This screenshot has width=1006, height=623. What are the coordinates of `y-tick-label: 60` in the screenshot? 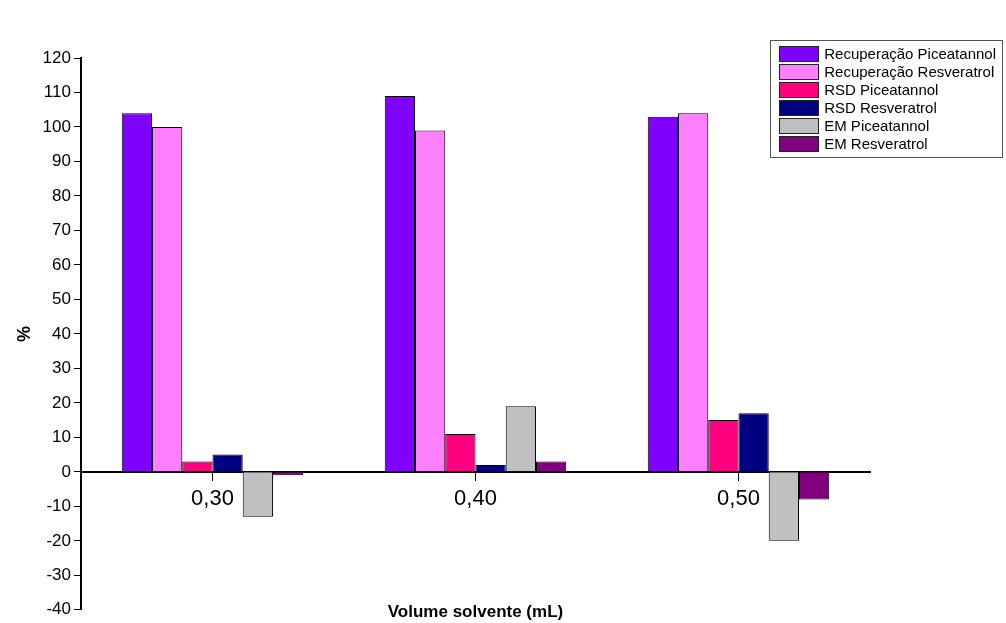 It's located at (61, 264).